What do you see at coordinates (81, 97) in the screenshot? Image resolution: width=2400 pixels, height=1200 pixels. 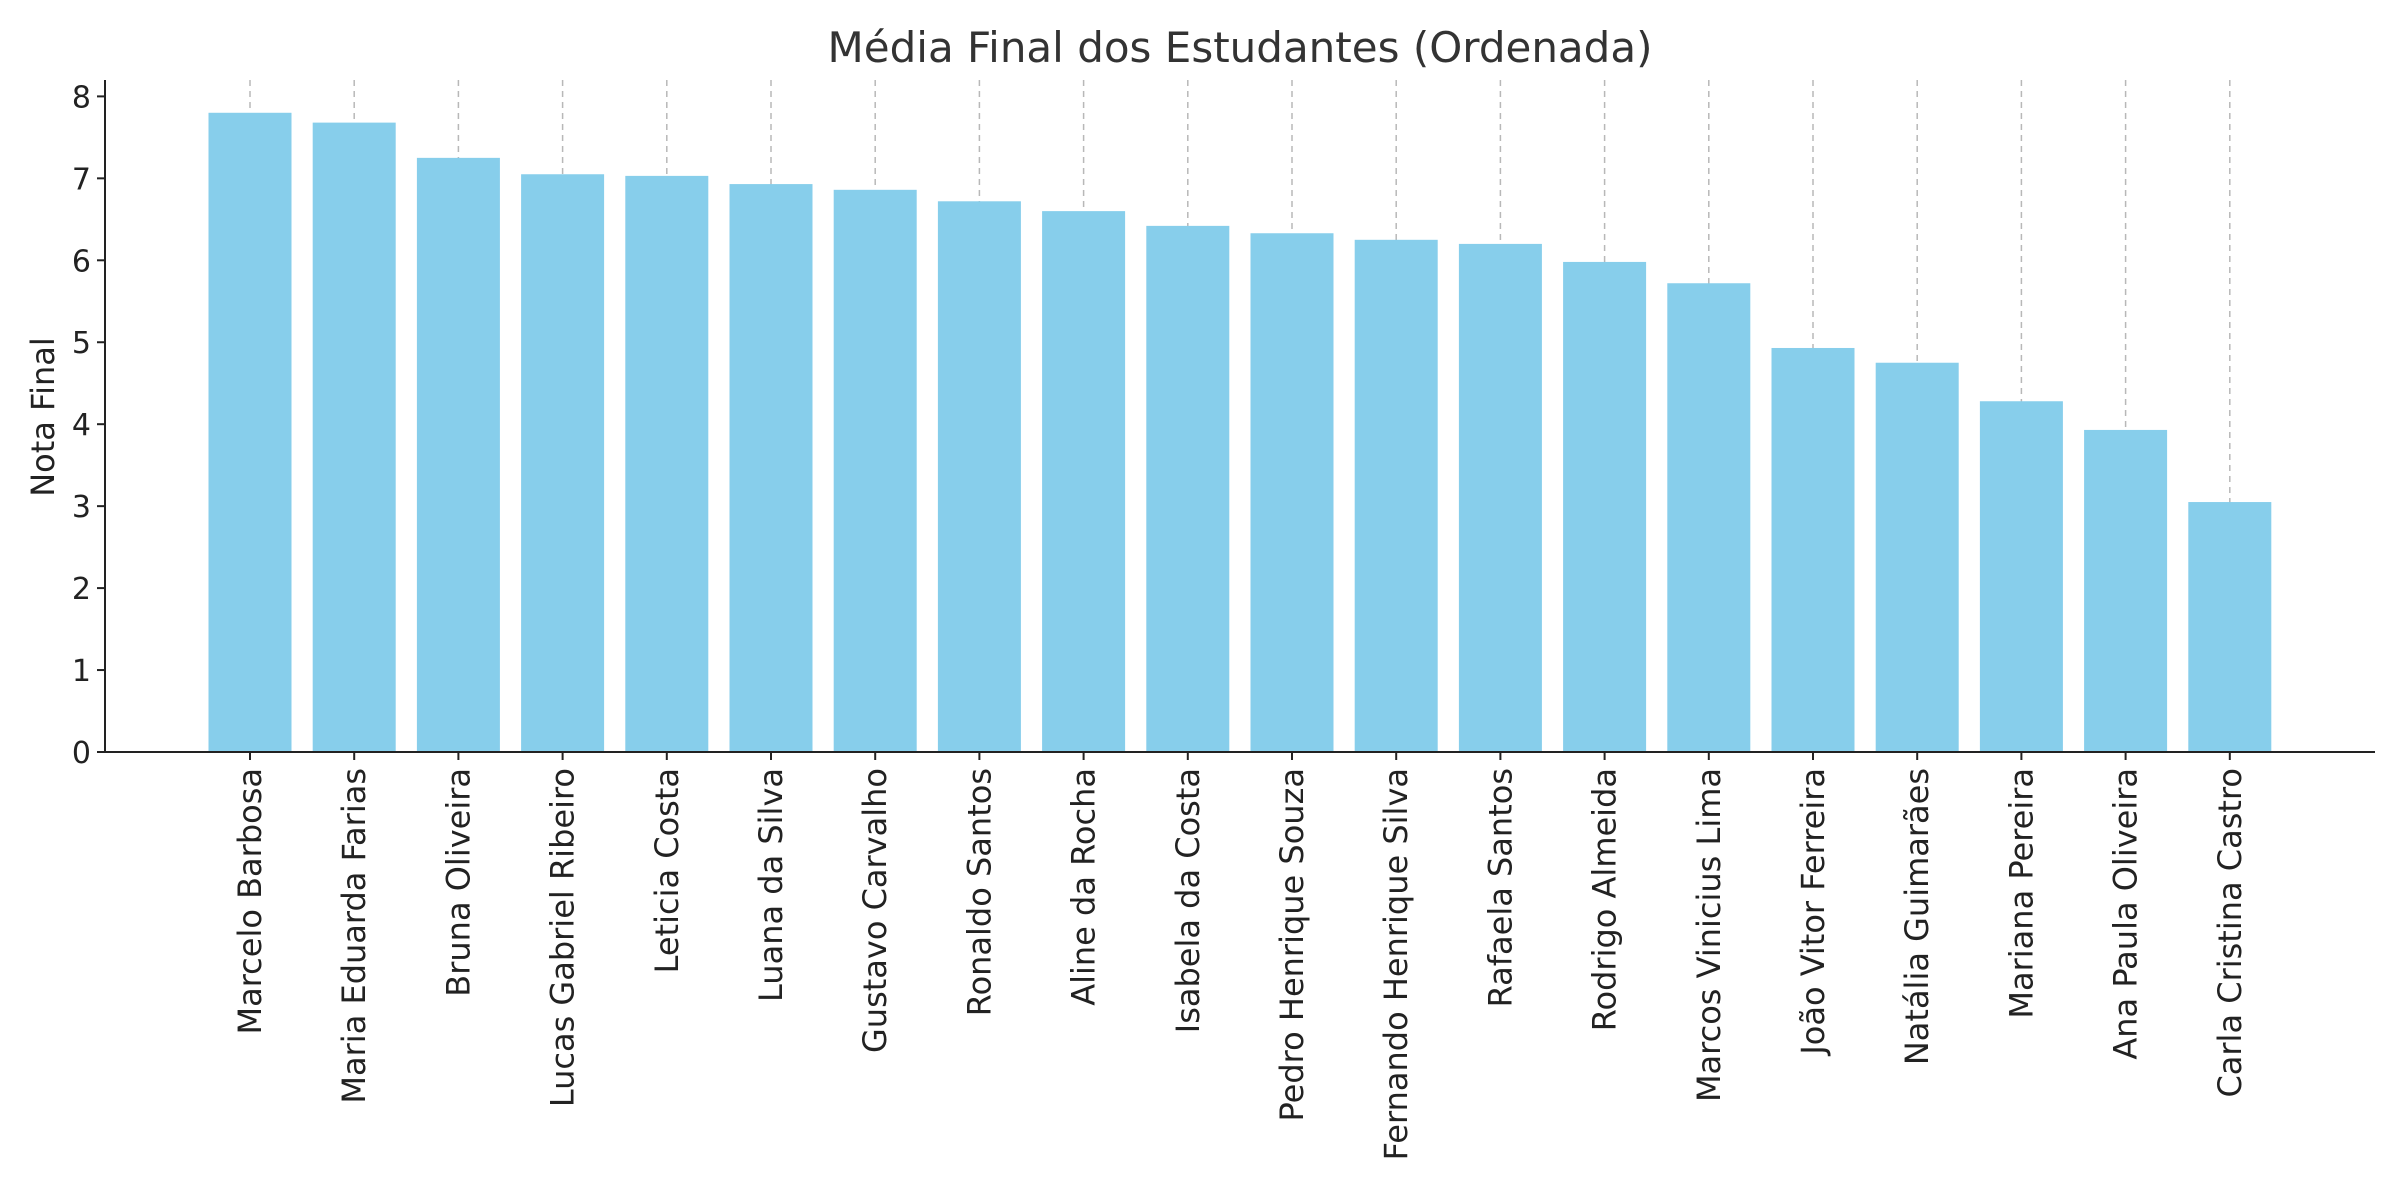 I see `y-tick-label: 8` at bounding box center [81, 97].